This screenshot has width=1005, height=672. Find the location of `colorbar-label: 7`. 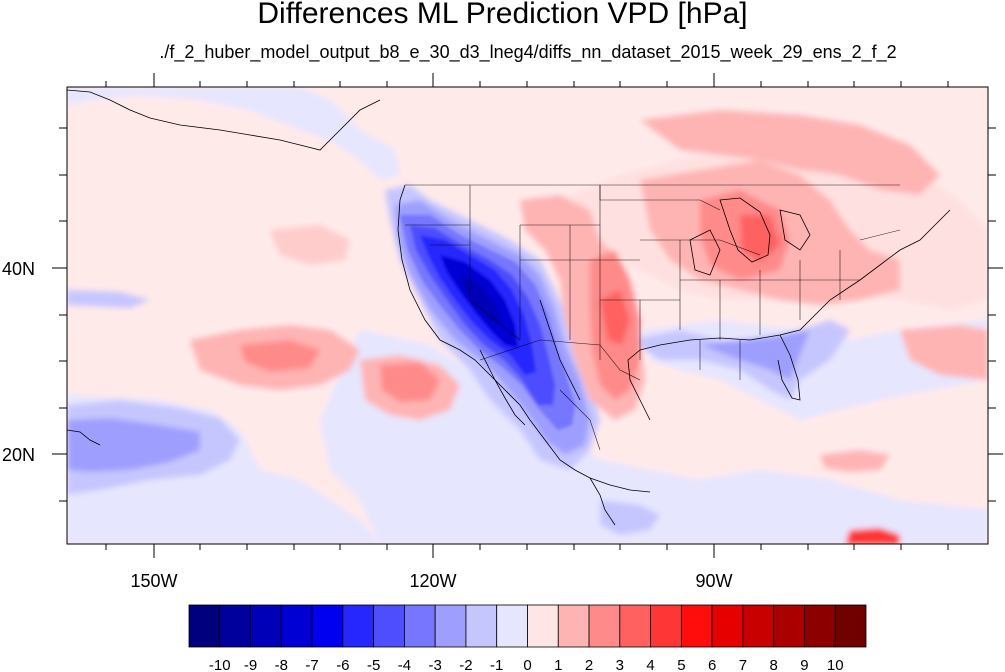

colorbar-label: 7 is located at coordinates (743, 664).